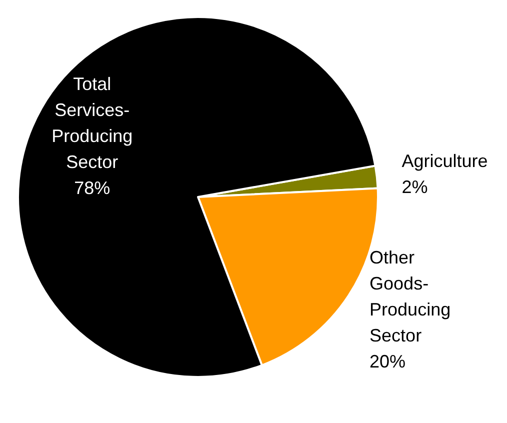  What do you see at coordinates (388, 361) in the screenshot?
I see `data-label: 20%` at bounding box center [388, 361].